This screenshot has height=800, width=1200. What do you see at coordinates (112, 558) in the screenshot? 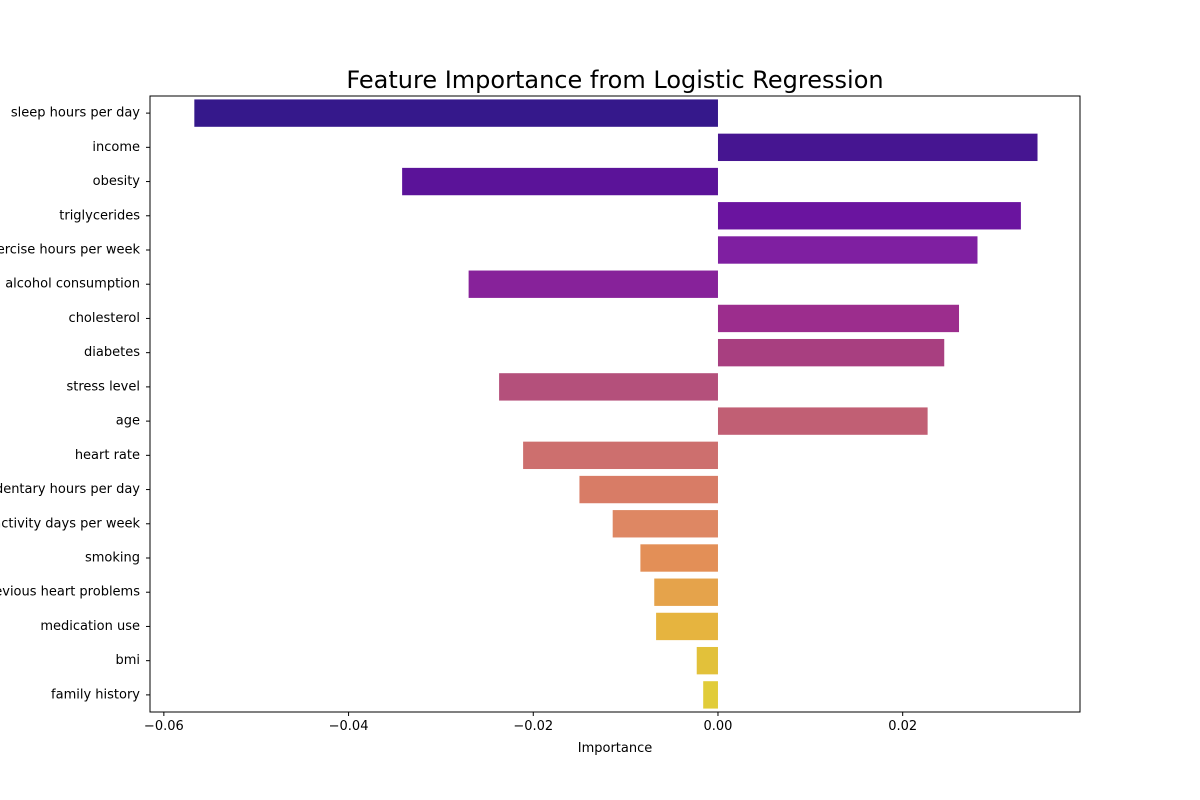
I see `y-tick-label: smoking` at bounding box center [112, 558].